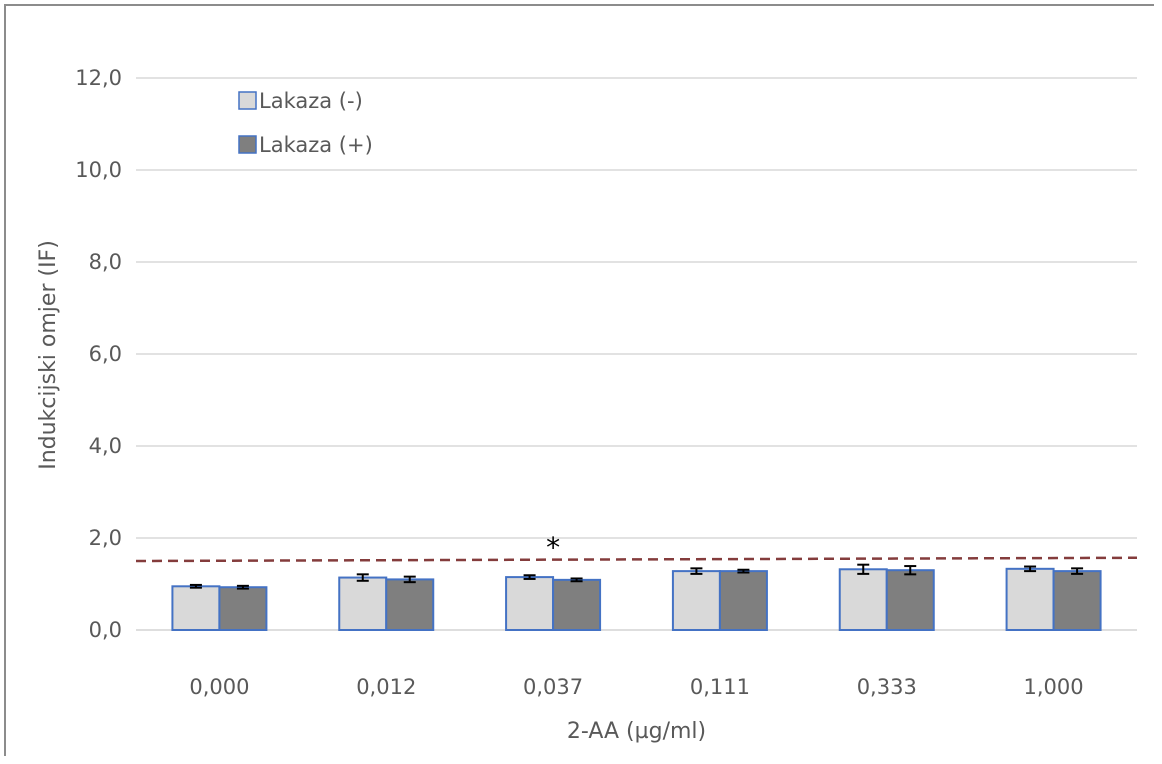  I want to click on y-tick-label: 4,0, so click(105, 446).